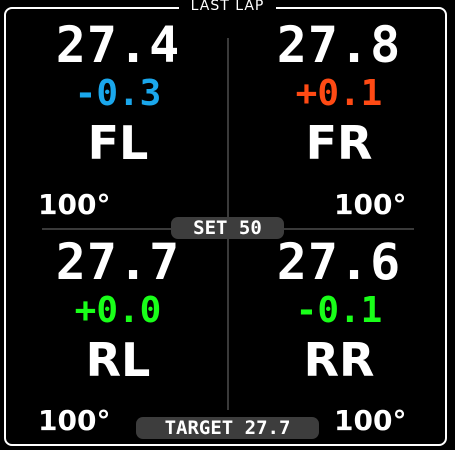  Describe the element at coordinates (118, 45) in the screenshot. I see `tire-pressure-fl: 27.4` at that location.